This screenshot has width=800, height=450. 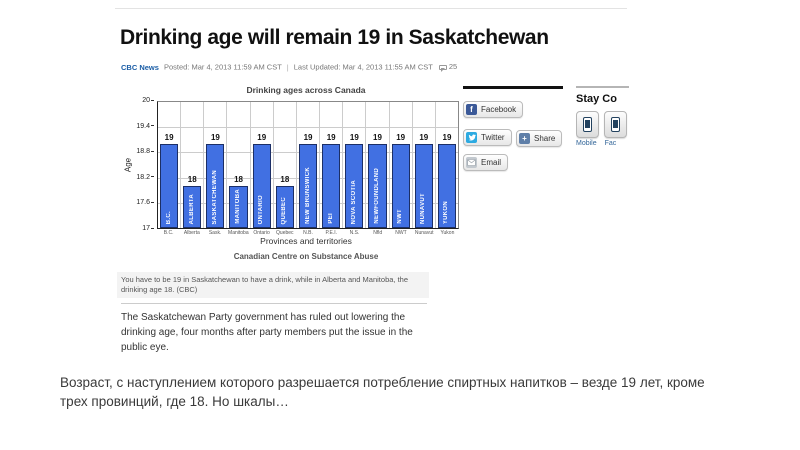 I want to click on share-button-label: Email, so click(x=491, y=162).